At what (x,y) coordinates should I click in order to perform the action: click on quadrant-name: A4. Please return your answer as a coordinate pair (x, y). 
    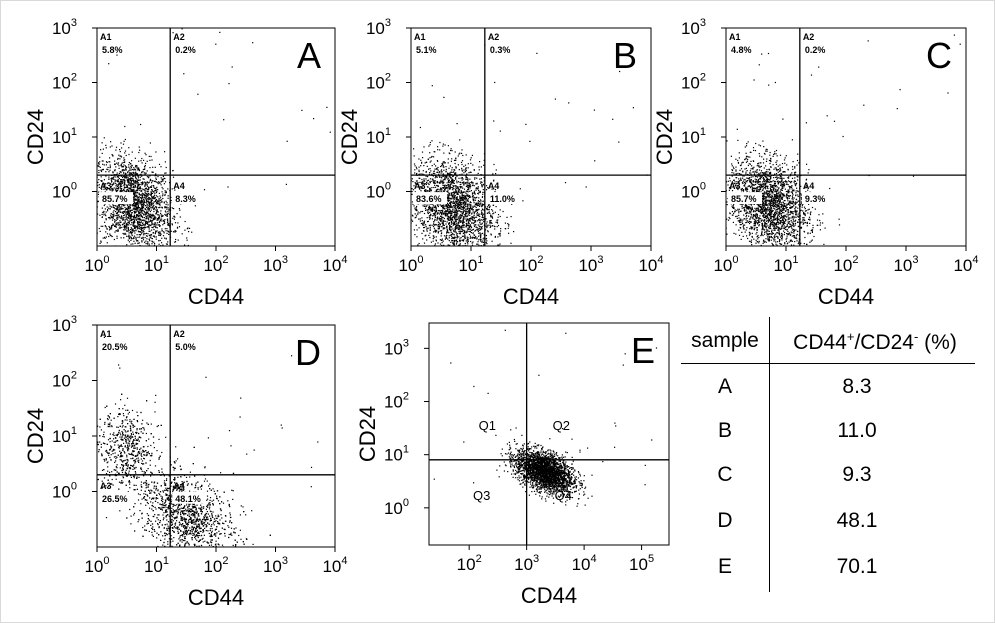
    Looking at the image, I should click on (179, 186).